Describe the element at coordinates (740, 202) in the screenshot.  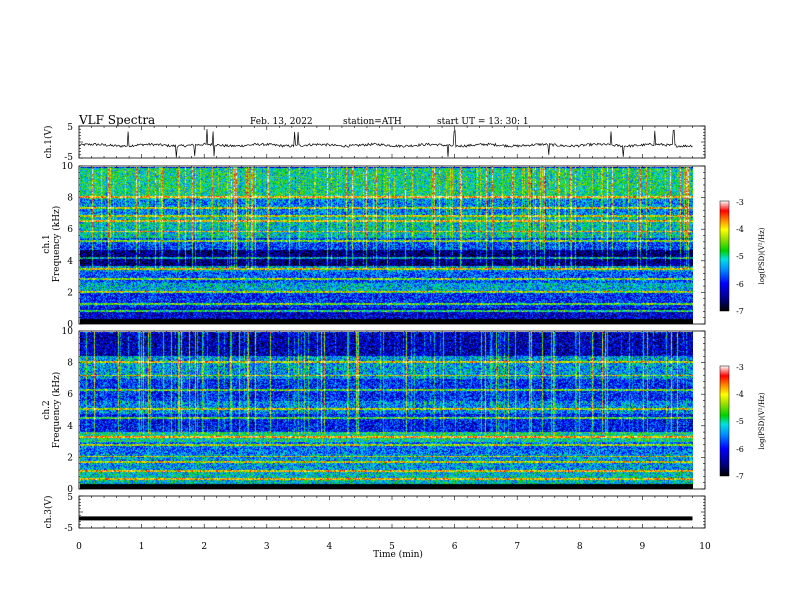
I see `ch1-colorbar-tick-3: -3` at that location.